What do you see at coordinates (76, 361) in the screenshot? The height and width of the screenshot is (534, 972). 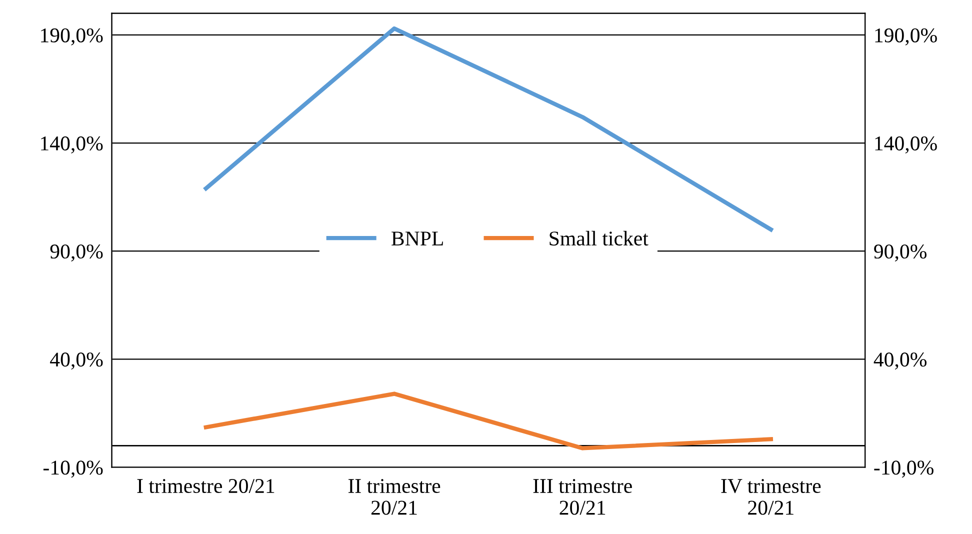 I see `y-tick-label: 40,0%` at bounding box center [76, 361].